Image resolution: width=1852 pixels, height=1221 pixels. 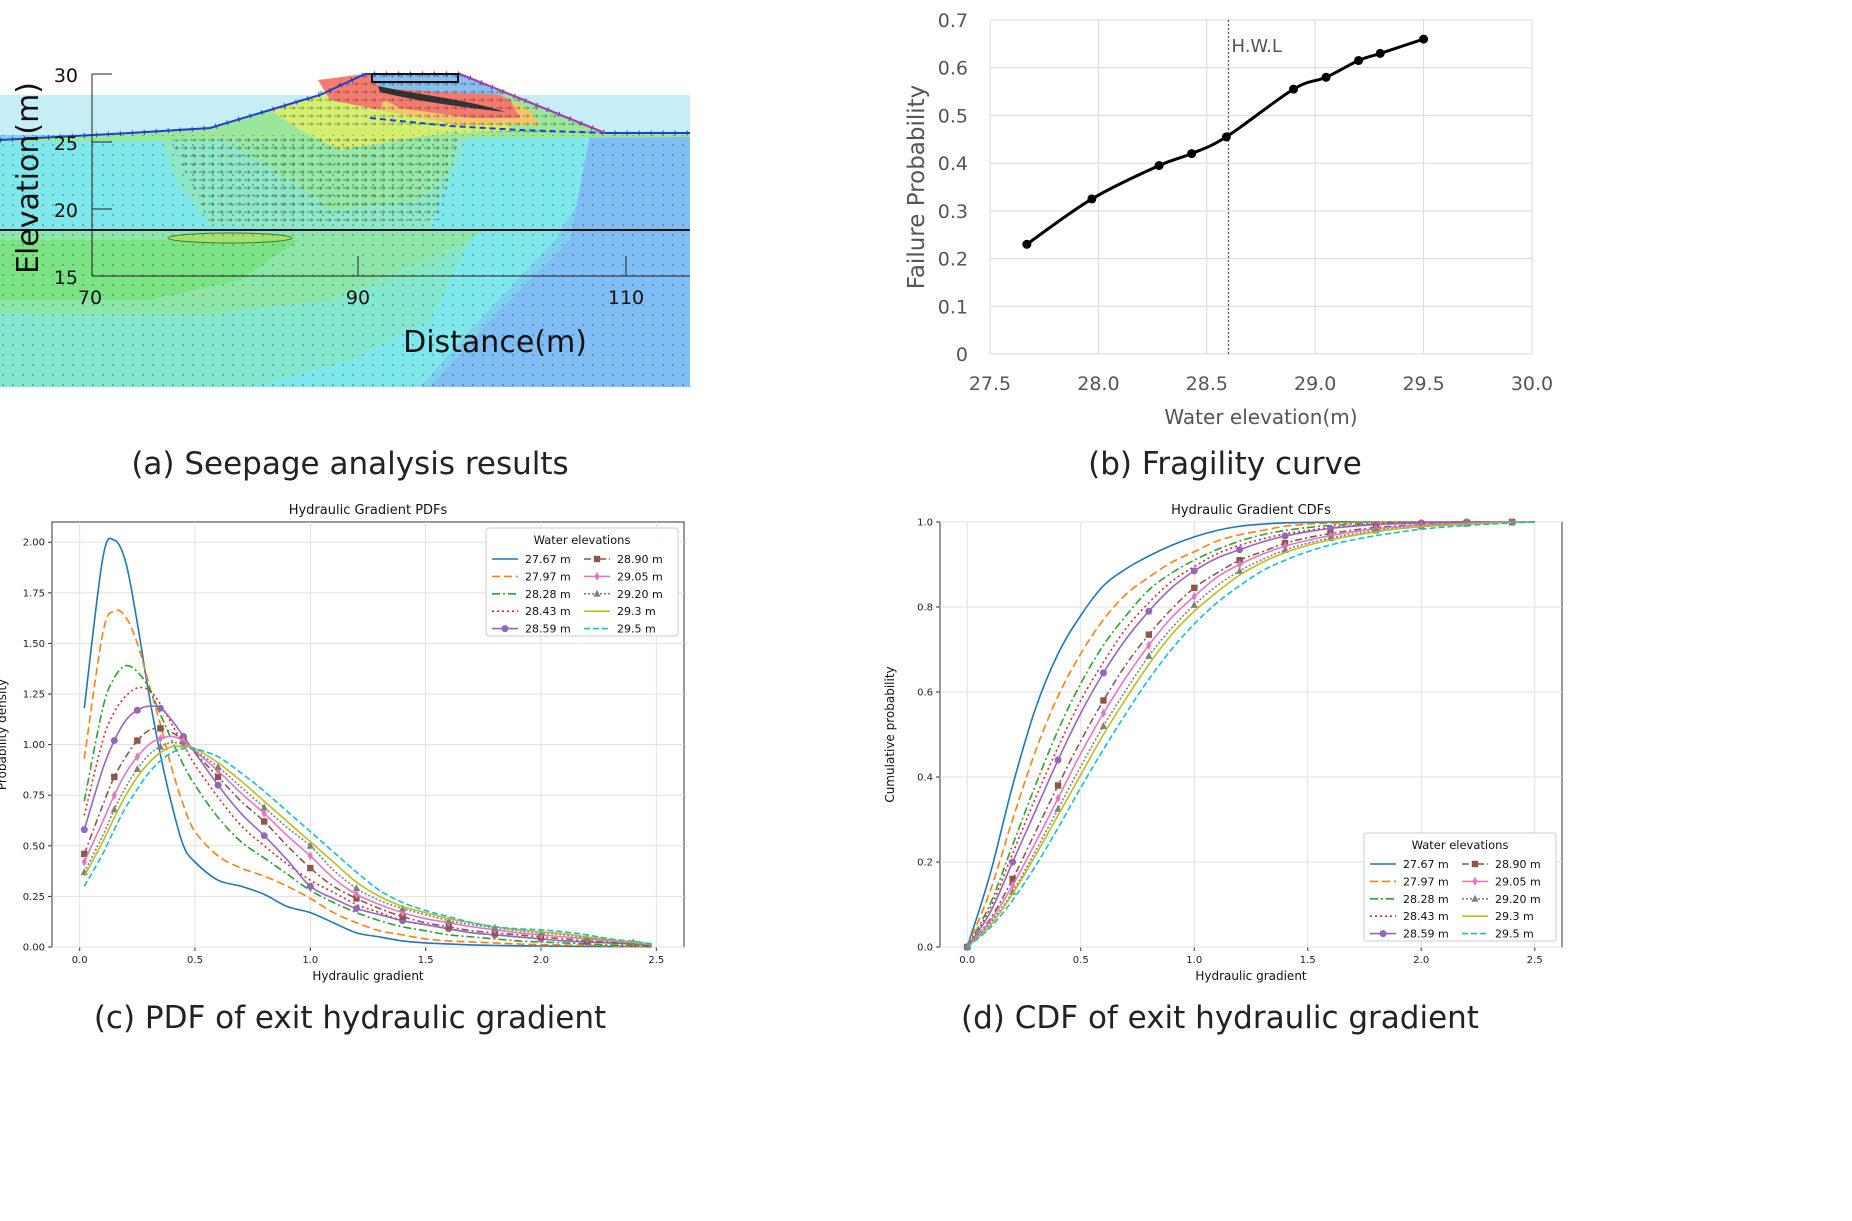 What do you see at coordinates (548, 629) in the screenshot?
I see `legend-label: 28.59 m` at bounding box center [548, 629].